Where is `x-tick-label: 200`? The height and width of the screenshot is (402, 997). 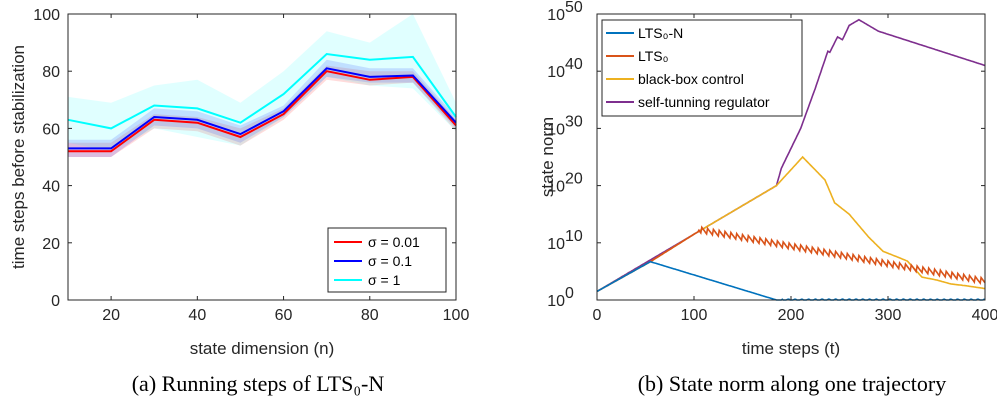
x-tick-label: 200 is located at coordinates (791, 315).